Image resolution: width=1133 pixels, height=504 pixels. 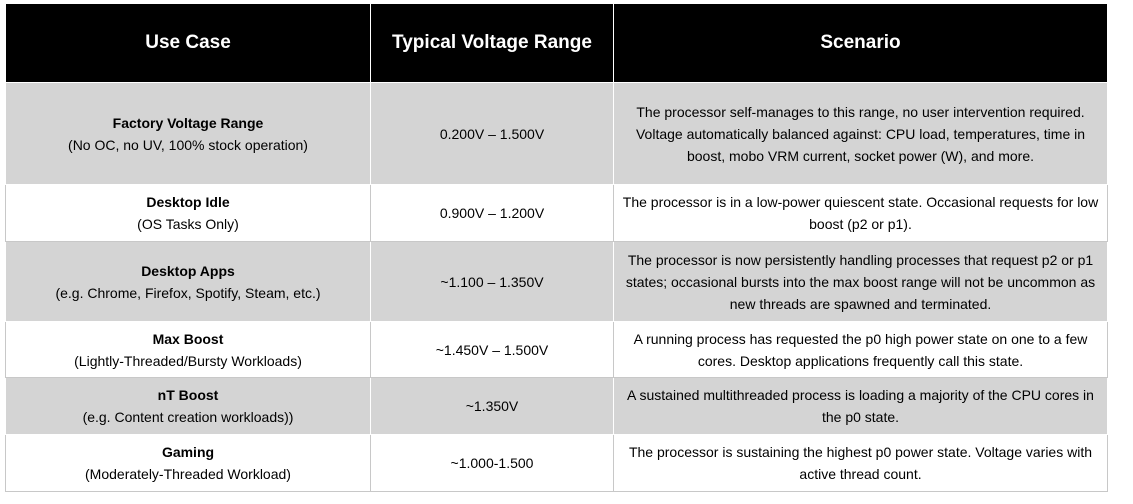 What do you see at coordinates (860, 43) in the screenshot?
I see `header-scenario: Scenario` at bounding box center [860, 43].